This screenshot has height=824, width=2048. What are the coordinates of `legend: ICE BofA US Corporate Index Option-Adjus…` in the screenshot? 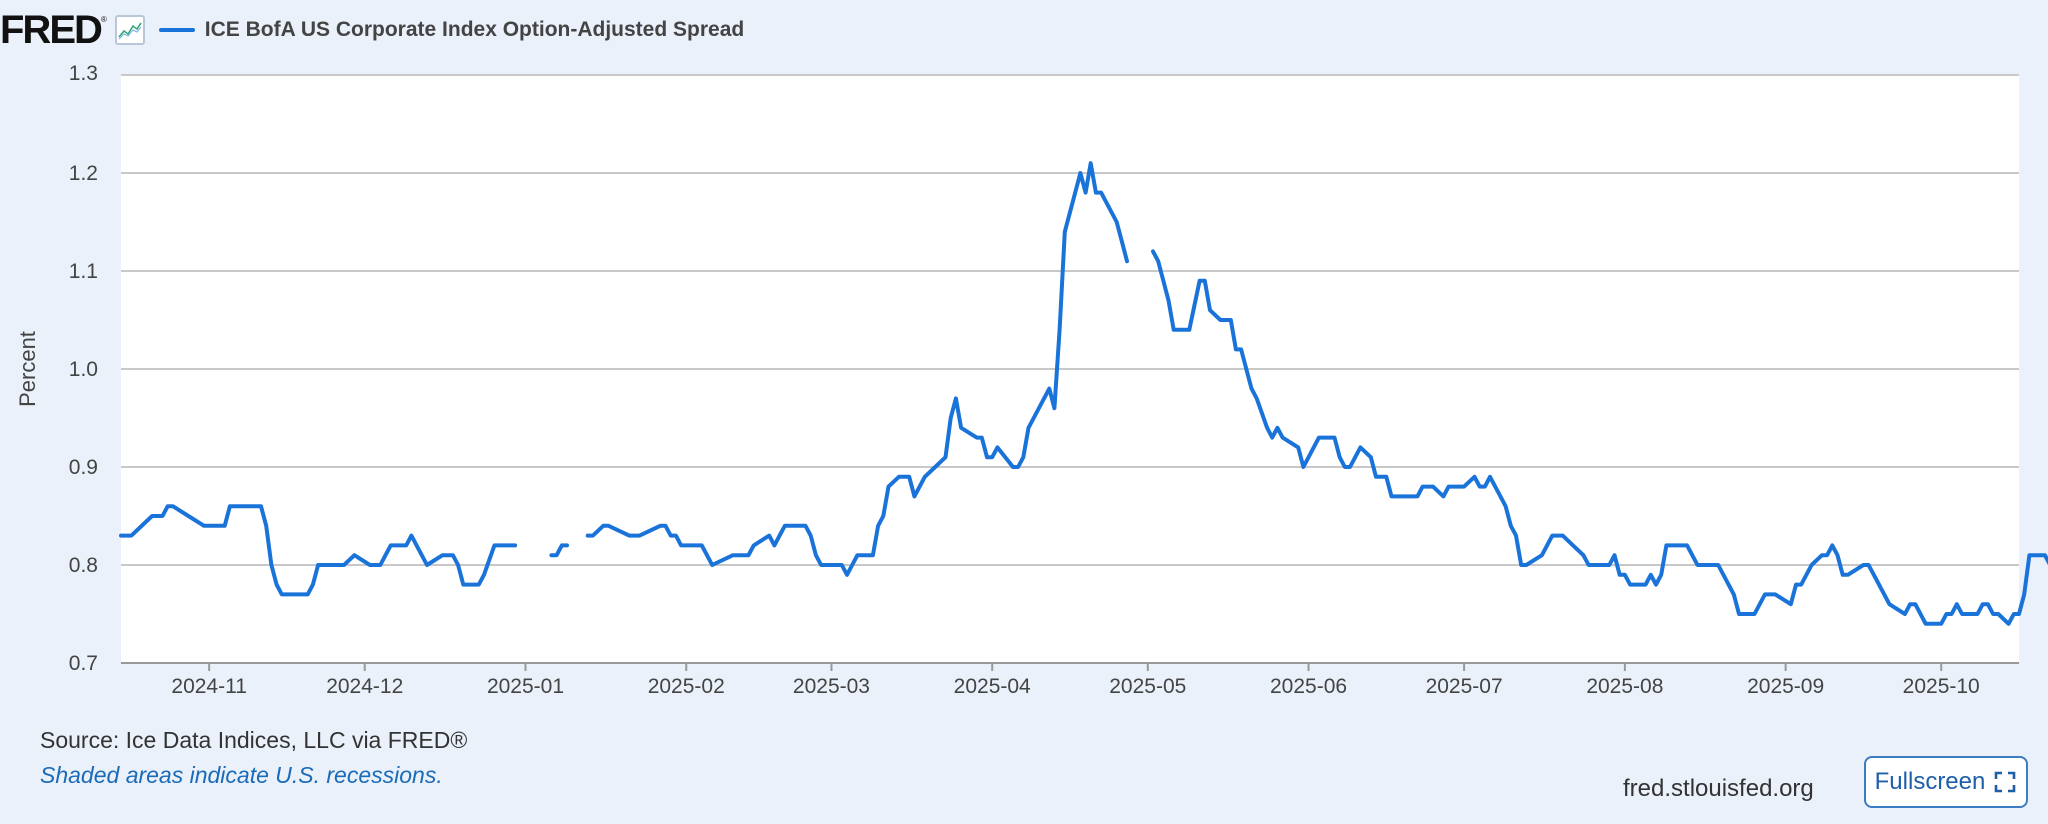 It's located at (451, 30).